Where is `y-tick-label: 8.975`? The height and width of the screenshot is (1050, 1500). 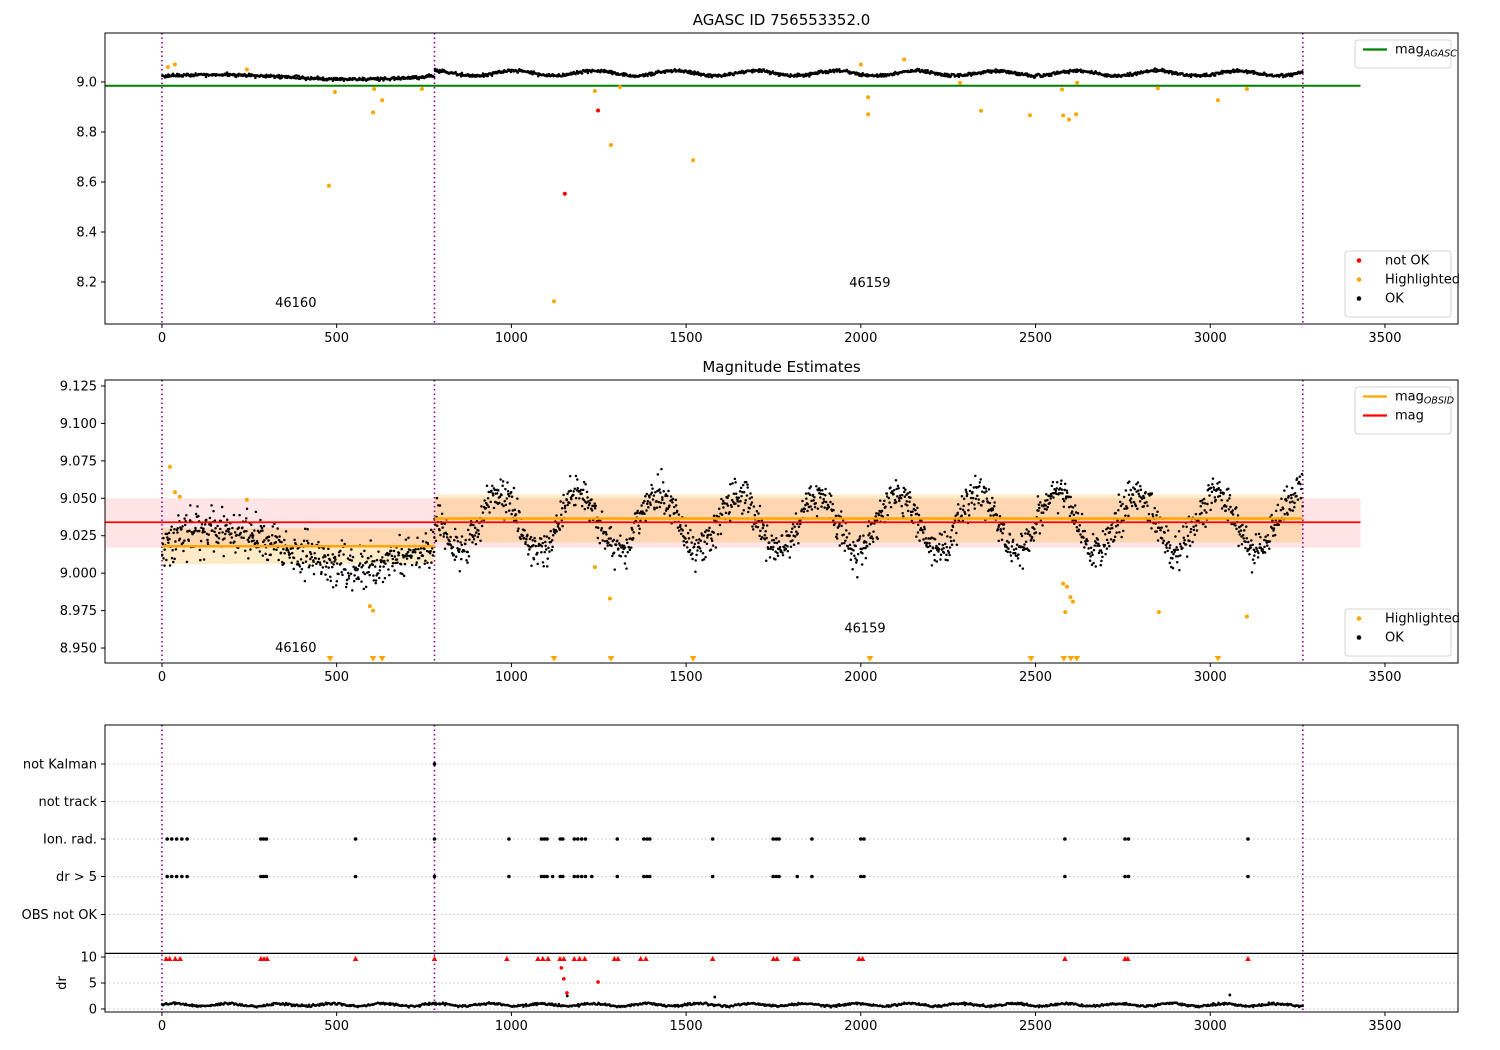
y-tick-label: 8.975 is located at coordinates (78, 611).